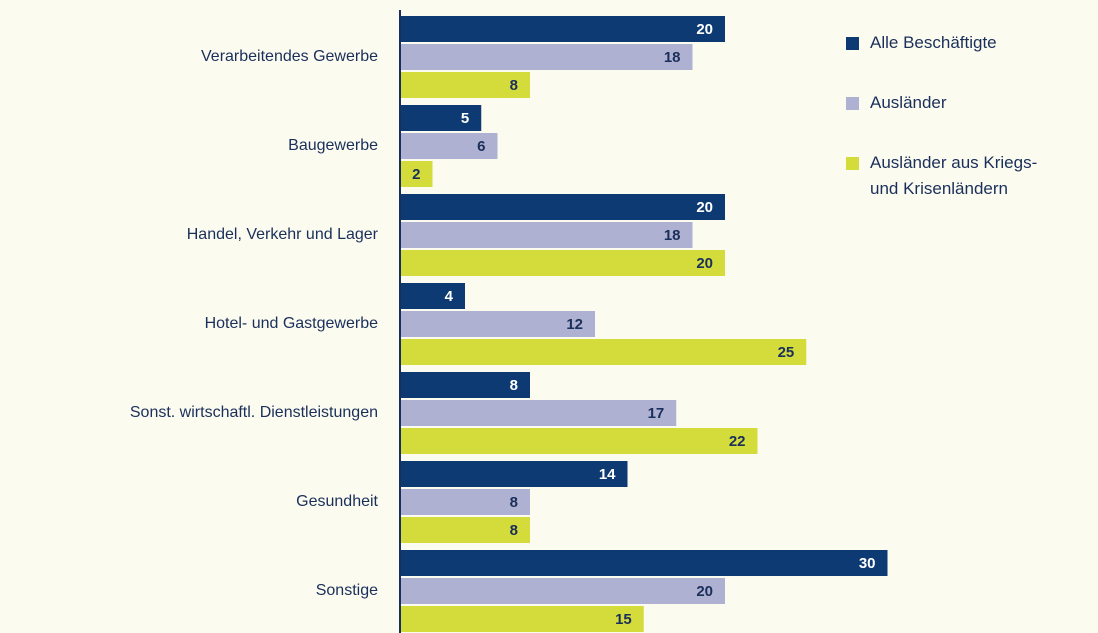 This screenshot has width=1098, height=633. Describe the element at coordinates (449, 296) in the screenshot. I see `data-label: 4` at that location.